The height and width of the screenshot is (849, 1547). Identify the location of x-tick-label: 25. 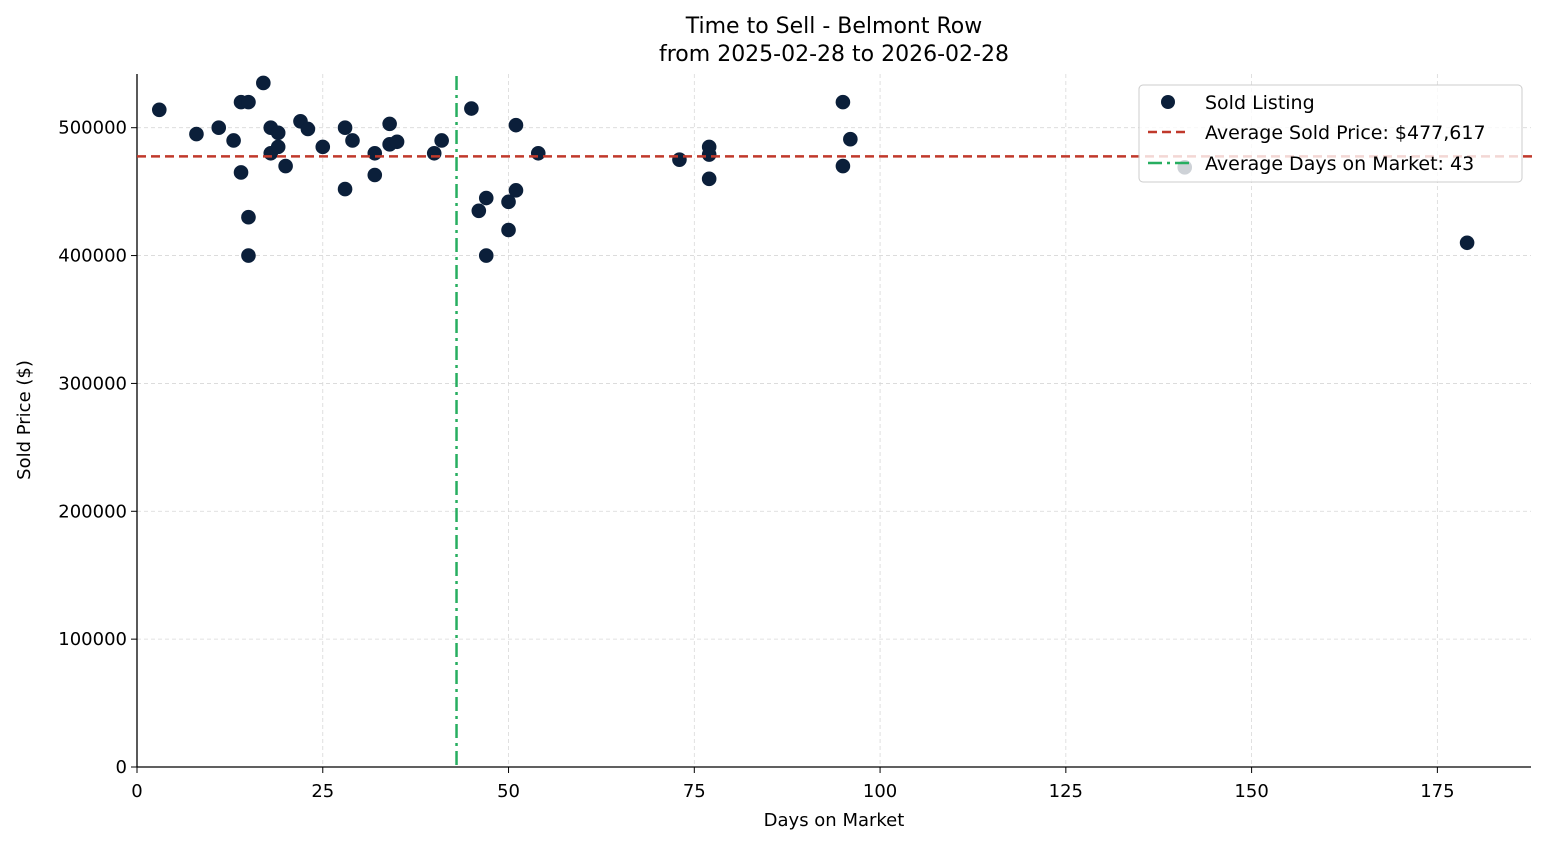
(322, 791).